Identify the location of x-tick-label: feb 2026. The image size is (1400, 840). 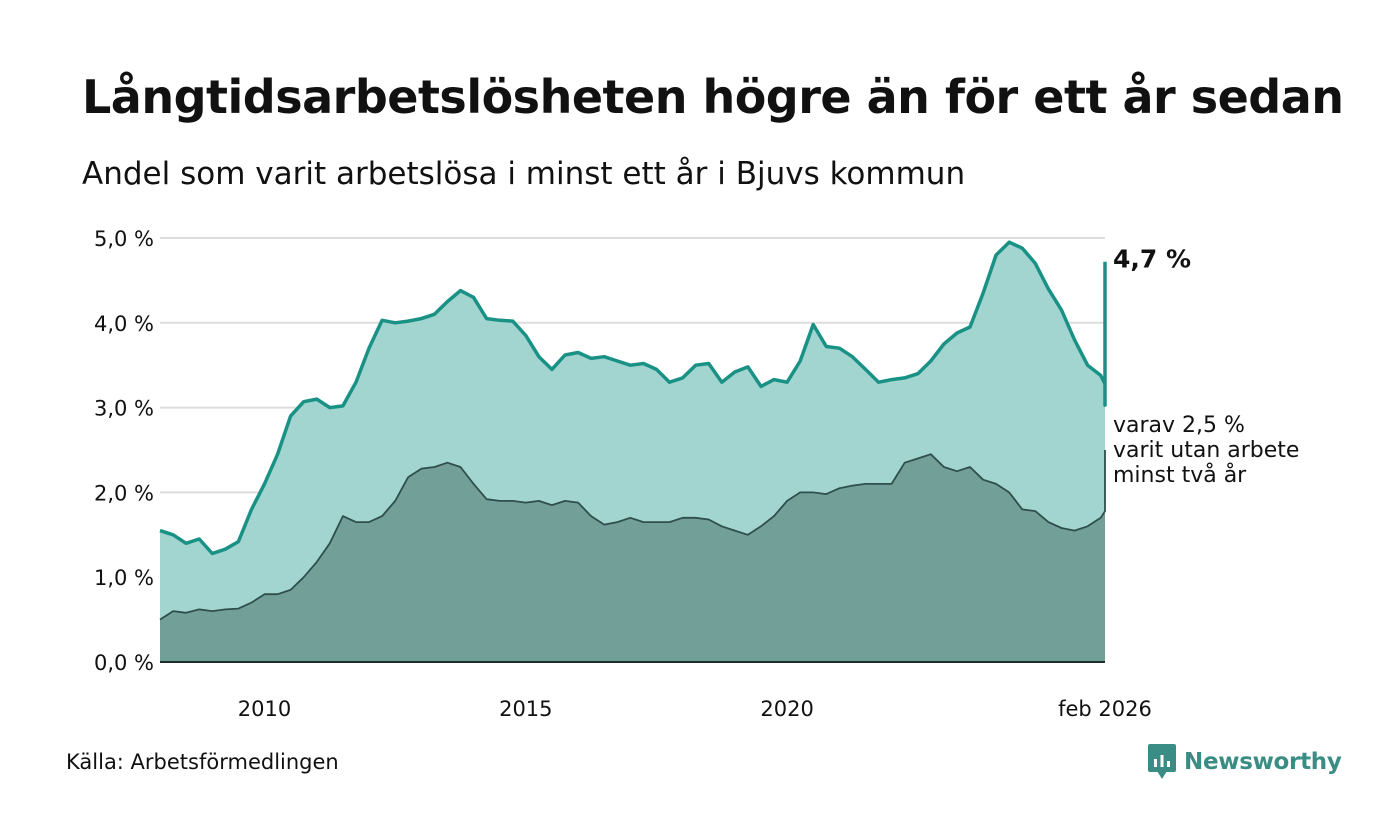
(1105, 709).